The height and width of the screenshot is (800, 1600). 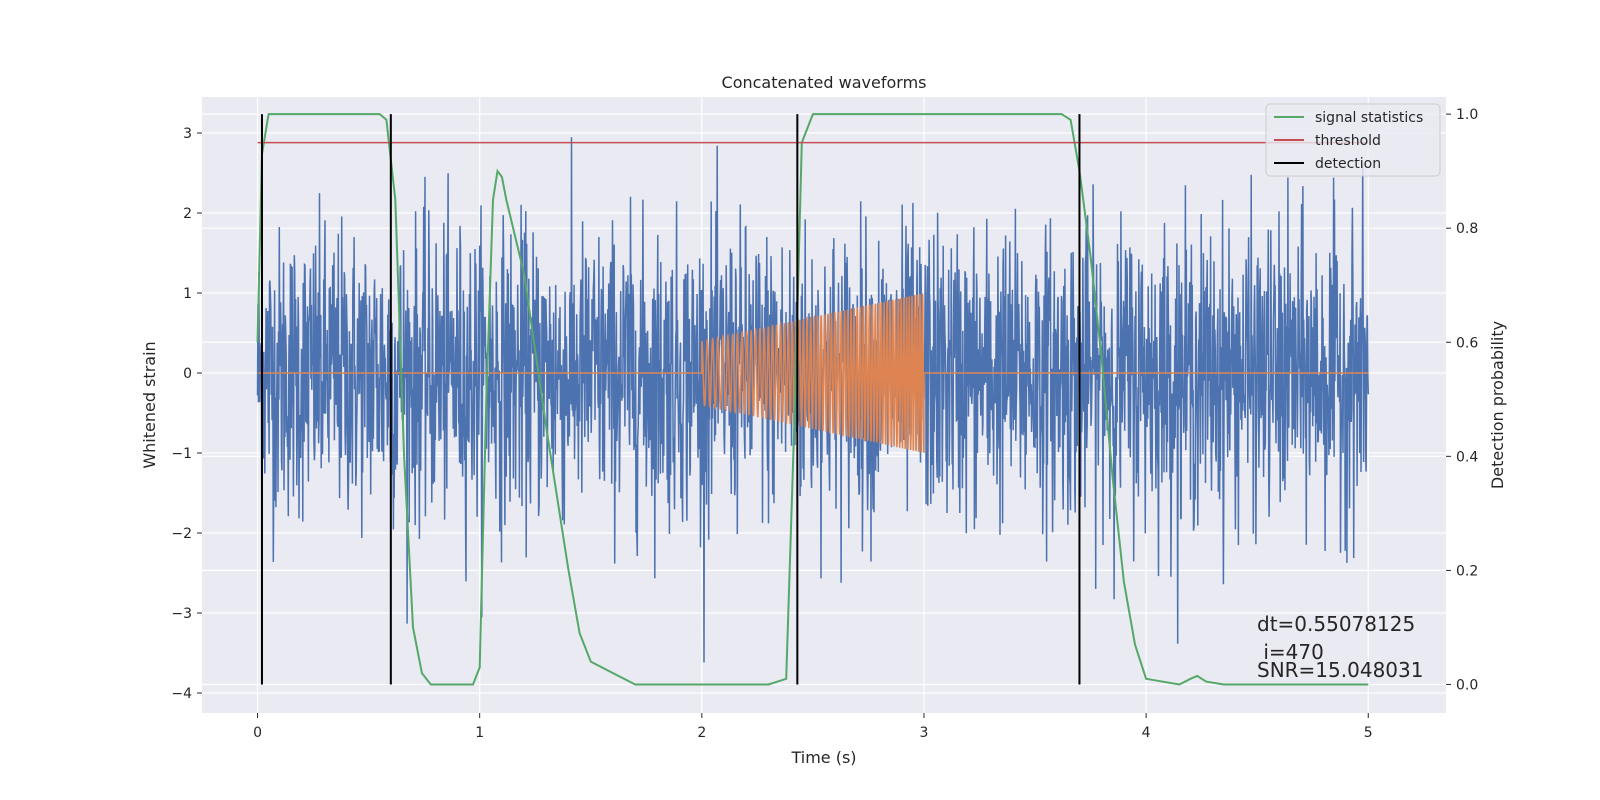 What do you see at coordinates (186, 414) in the screenshot?
I see `y-left-tick-layer: −4 −3 −2 −1 0 1 2 3` at bounding box center [186, 414].